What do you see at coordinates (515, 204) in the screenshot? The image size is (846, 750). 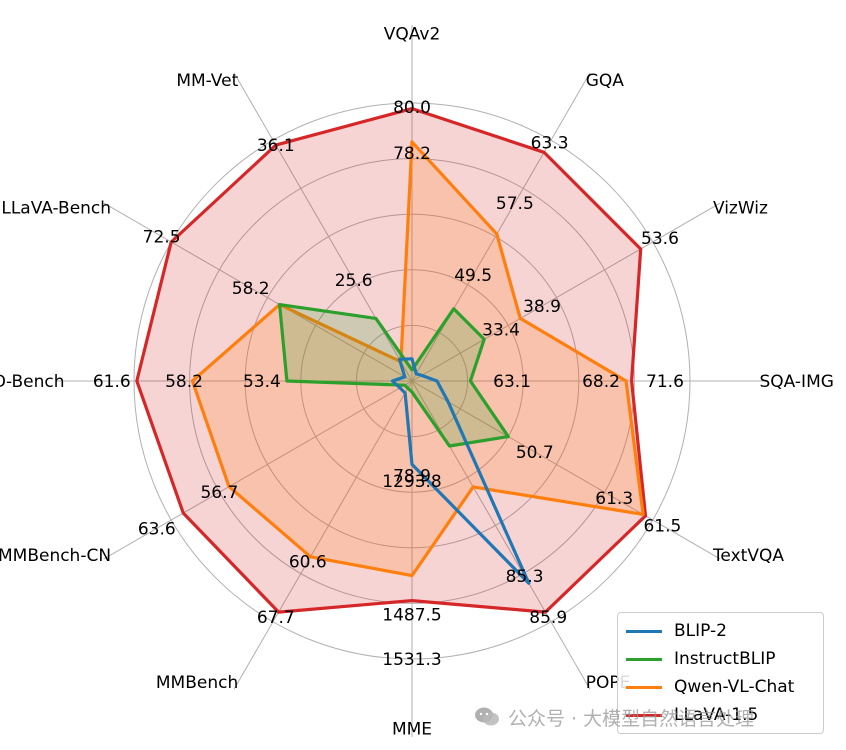 I see `value-label: 57.5` at bounding box center [515, 204].